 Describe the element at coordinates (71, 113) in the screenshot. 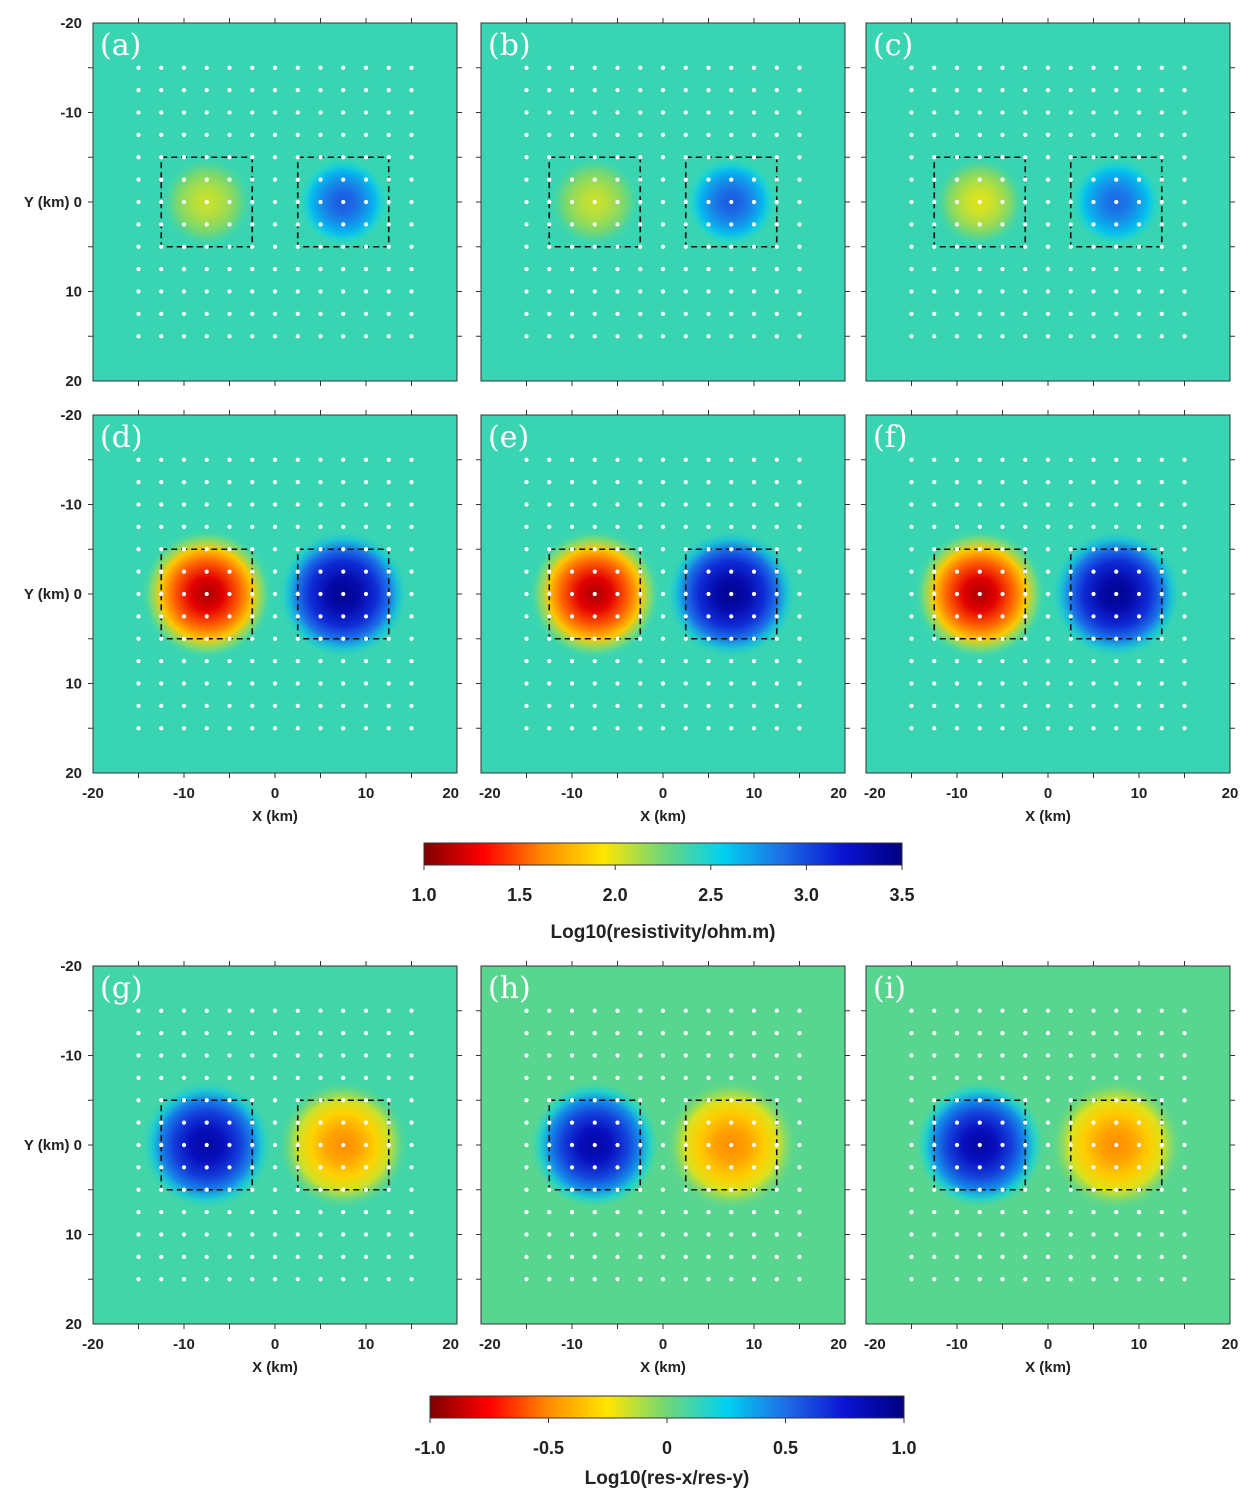

I see `y-tick-label: -10` at that location.